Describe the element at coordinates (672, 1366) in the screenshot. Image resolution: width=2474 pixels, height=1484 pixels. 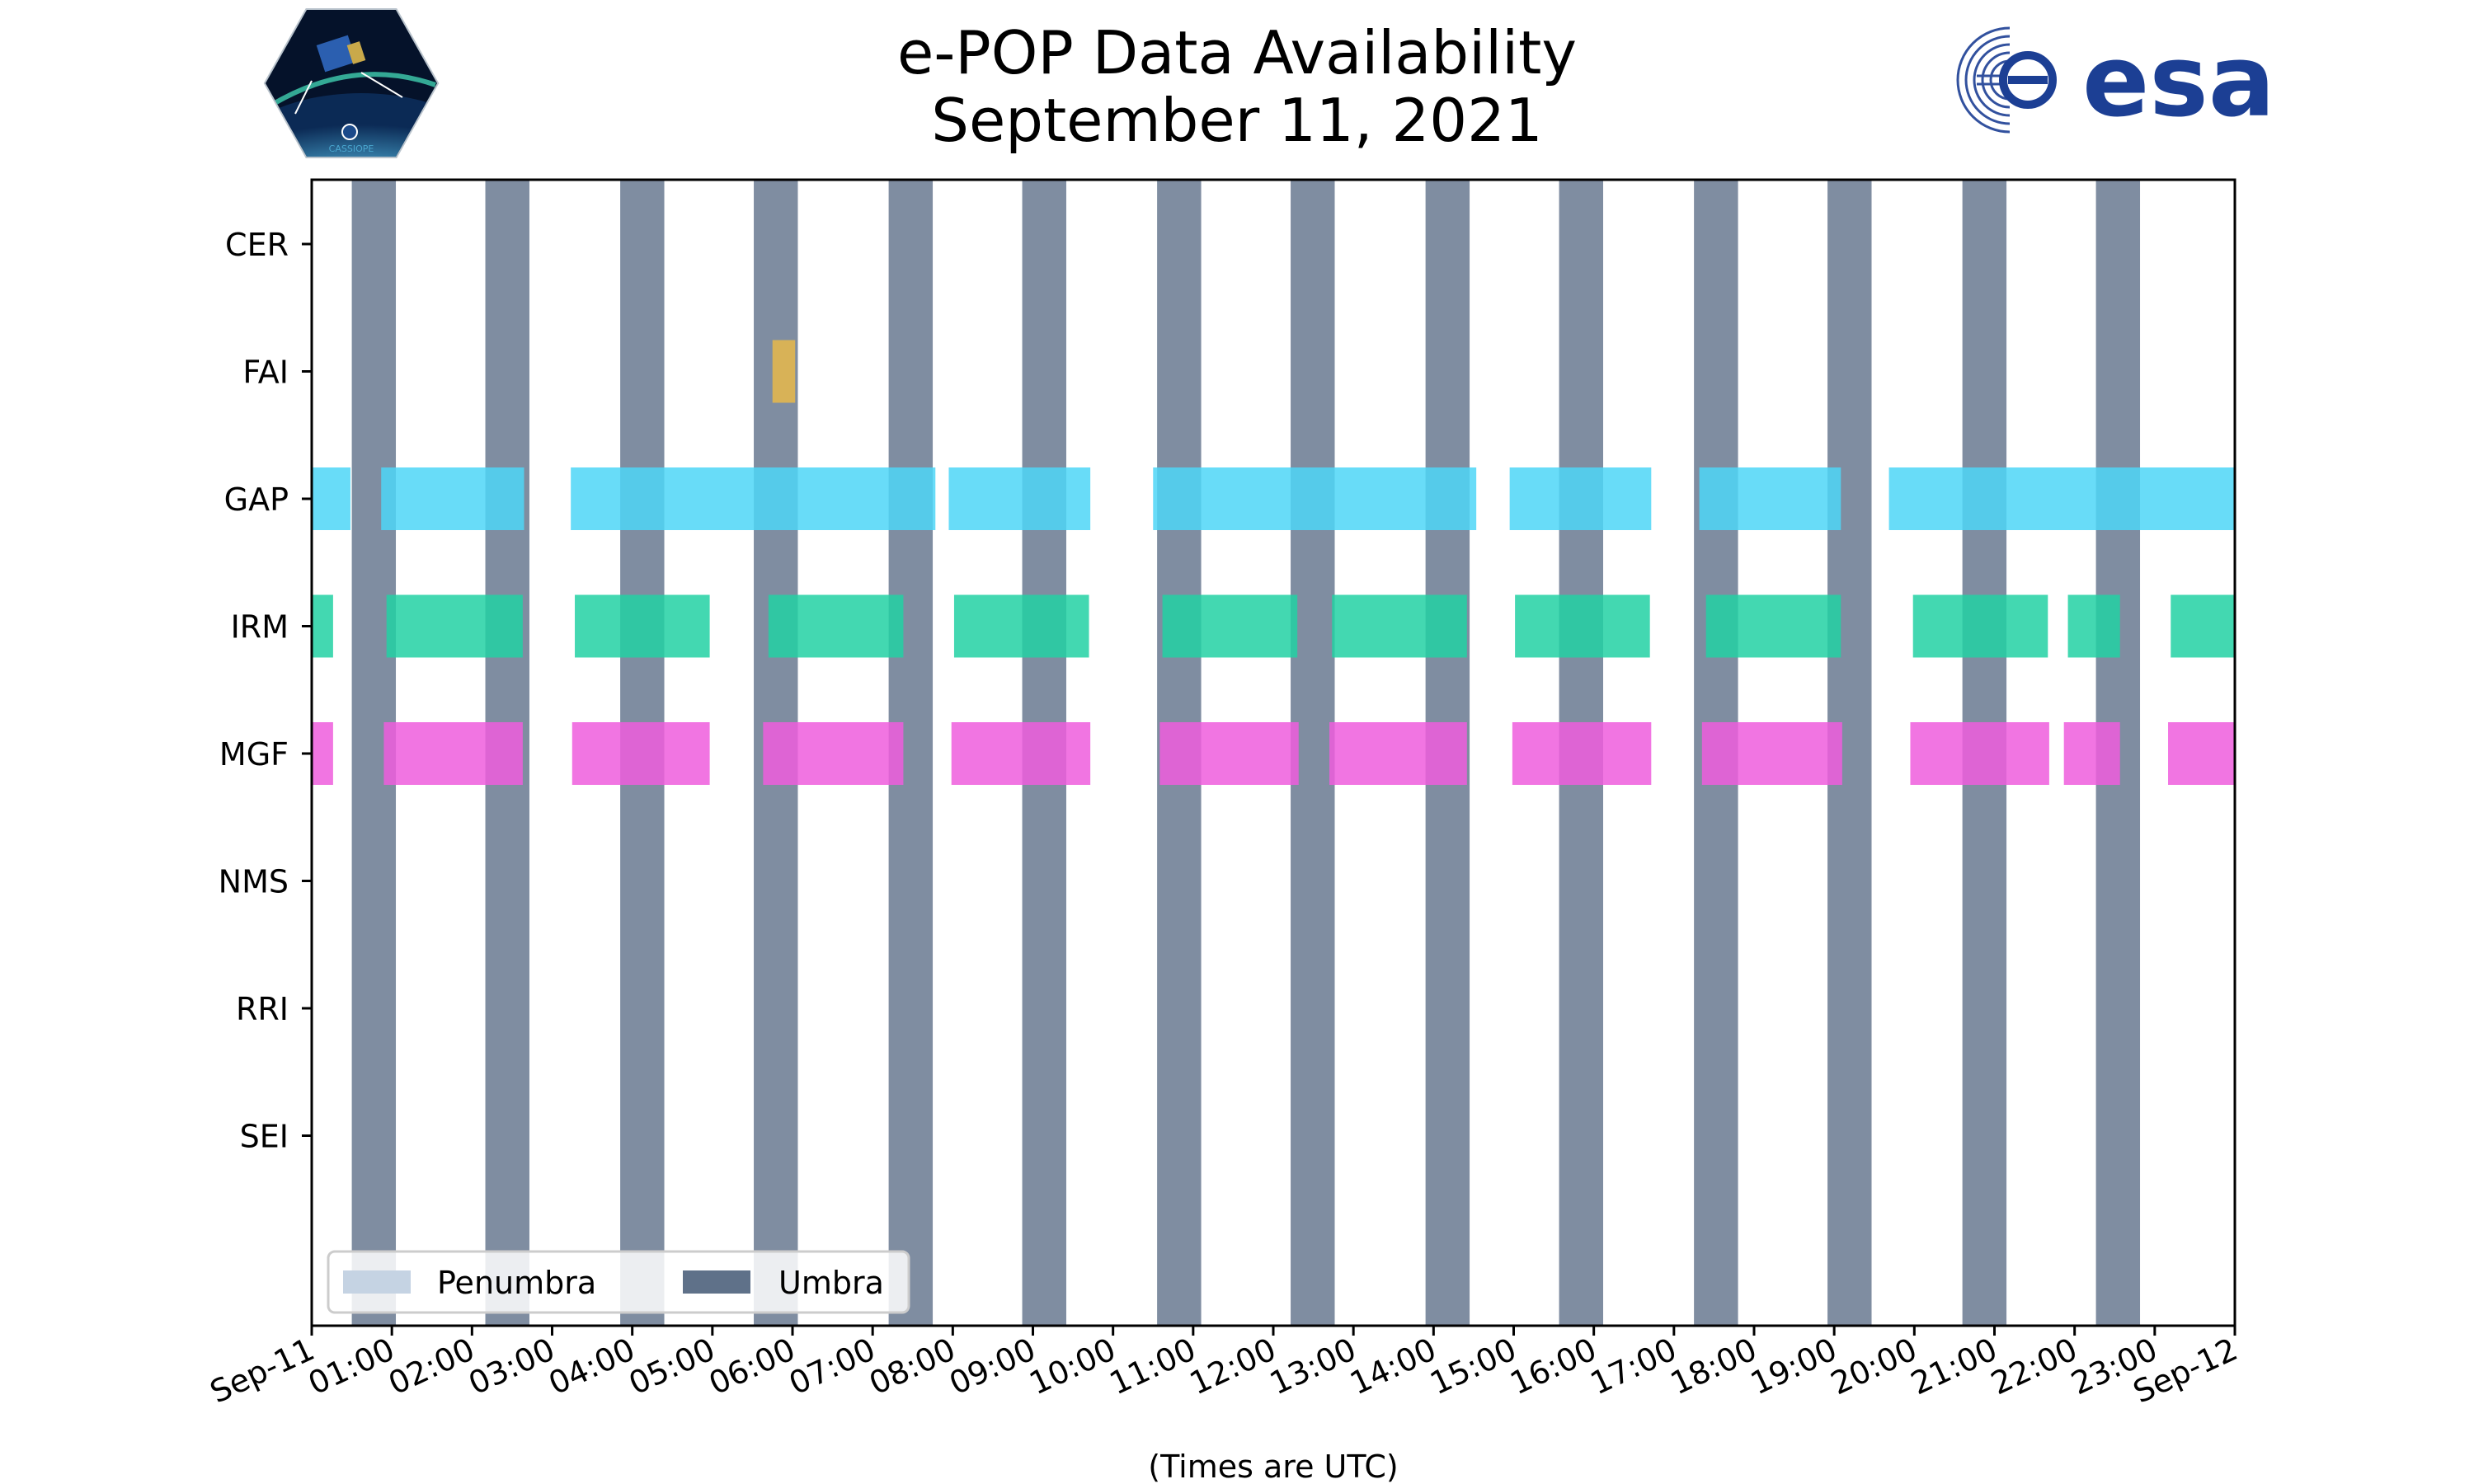
I see `x-tick-label-5: 05:00` at that location.